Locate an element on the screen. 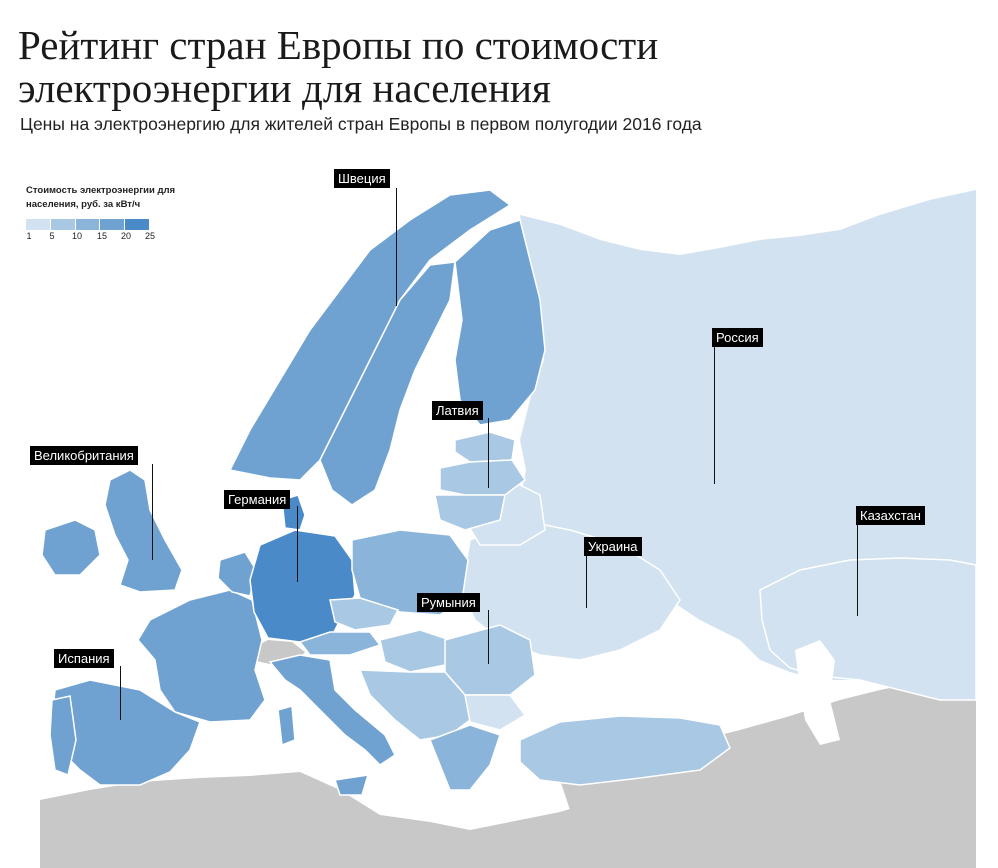  black-sea is located at coordinates (606, 695).